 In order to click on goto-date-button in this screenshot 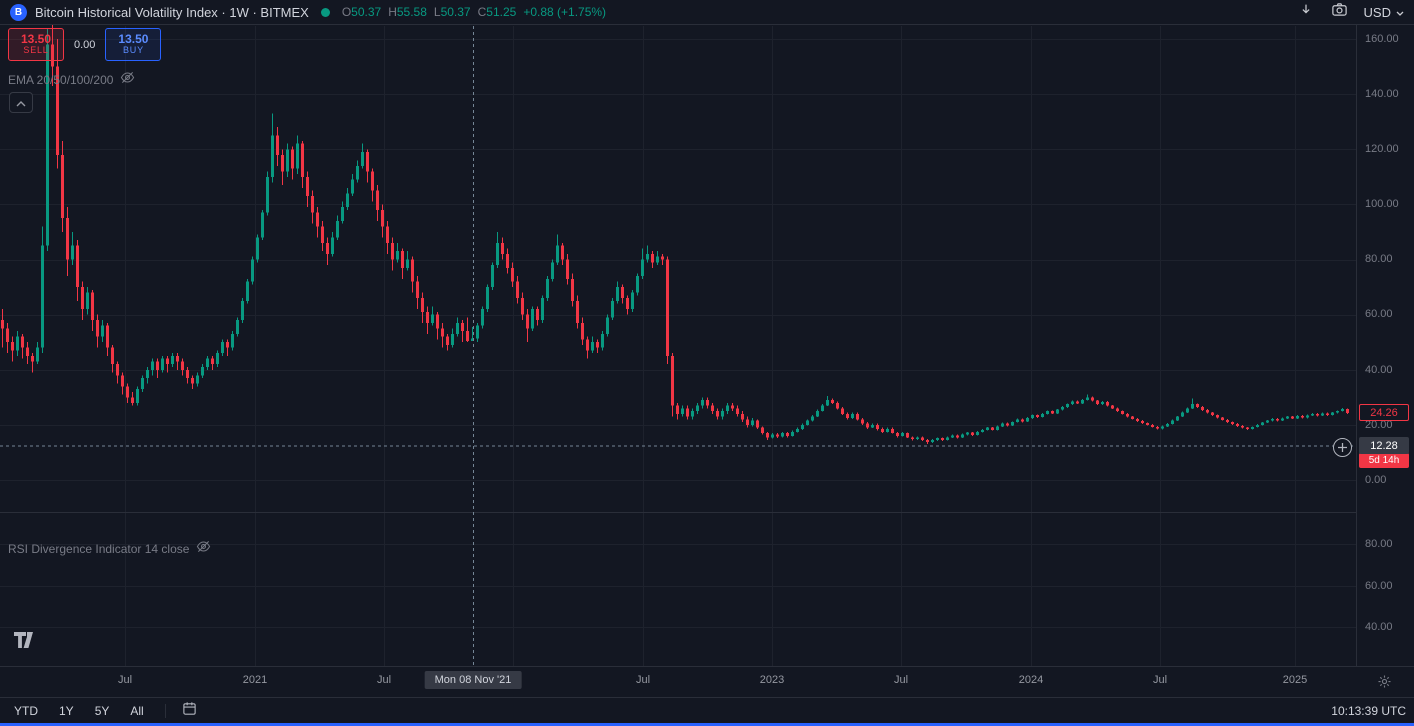, I will do `click(190, 711)`.